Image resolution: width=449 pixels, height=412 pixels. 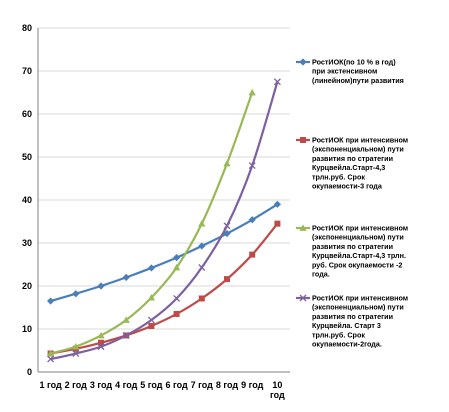 What do you see at coordinates (27, 286) in the screenshot?
I see `y-tick-label: 20` at bounding box center [27, 286].